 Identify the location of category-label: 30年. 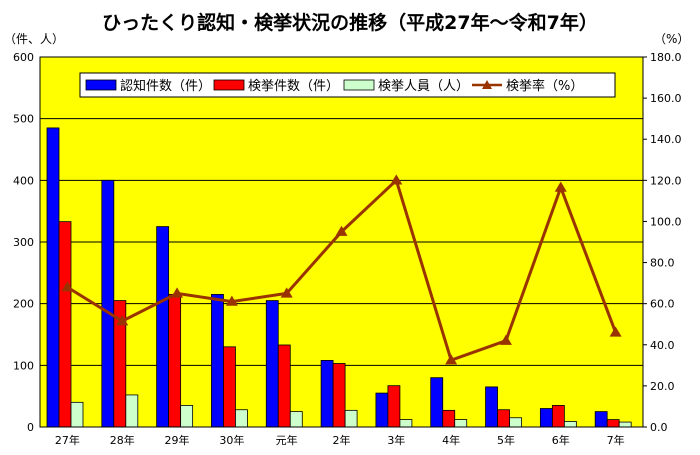
(231, 440).